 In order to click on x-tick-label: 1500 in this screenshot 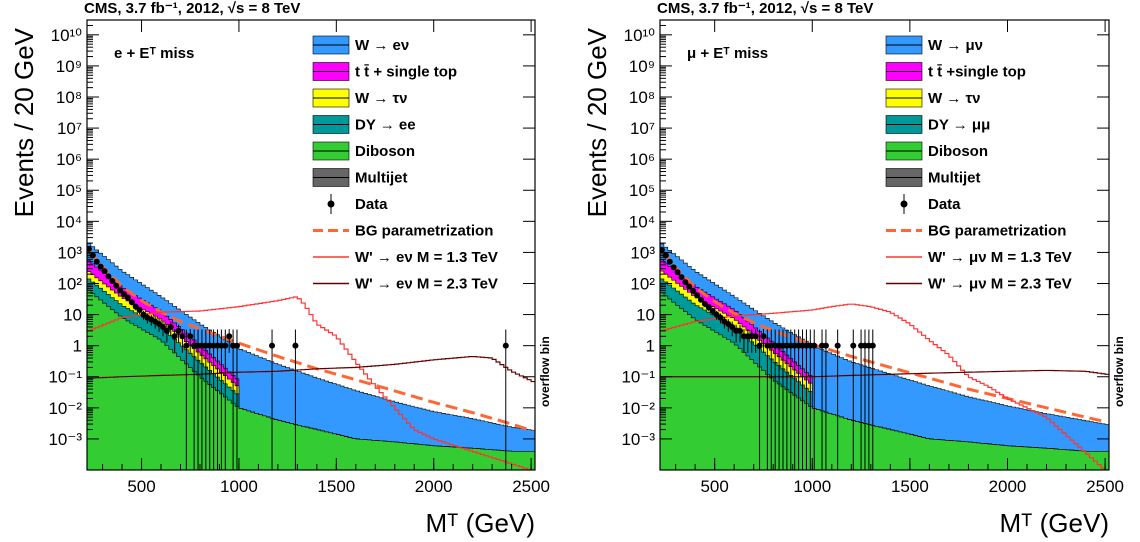, I will do `click(910, 486)`.